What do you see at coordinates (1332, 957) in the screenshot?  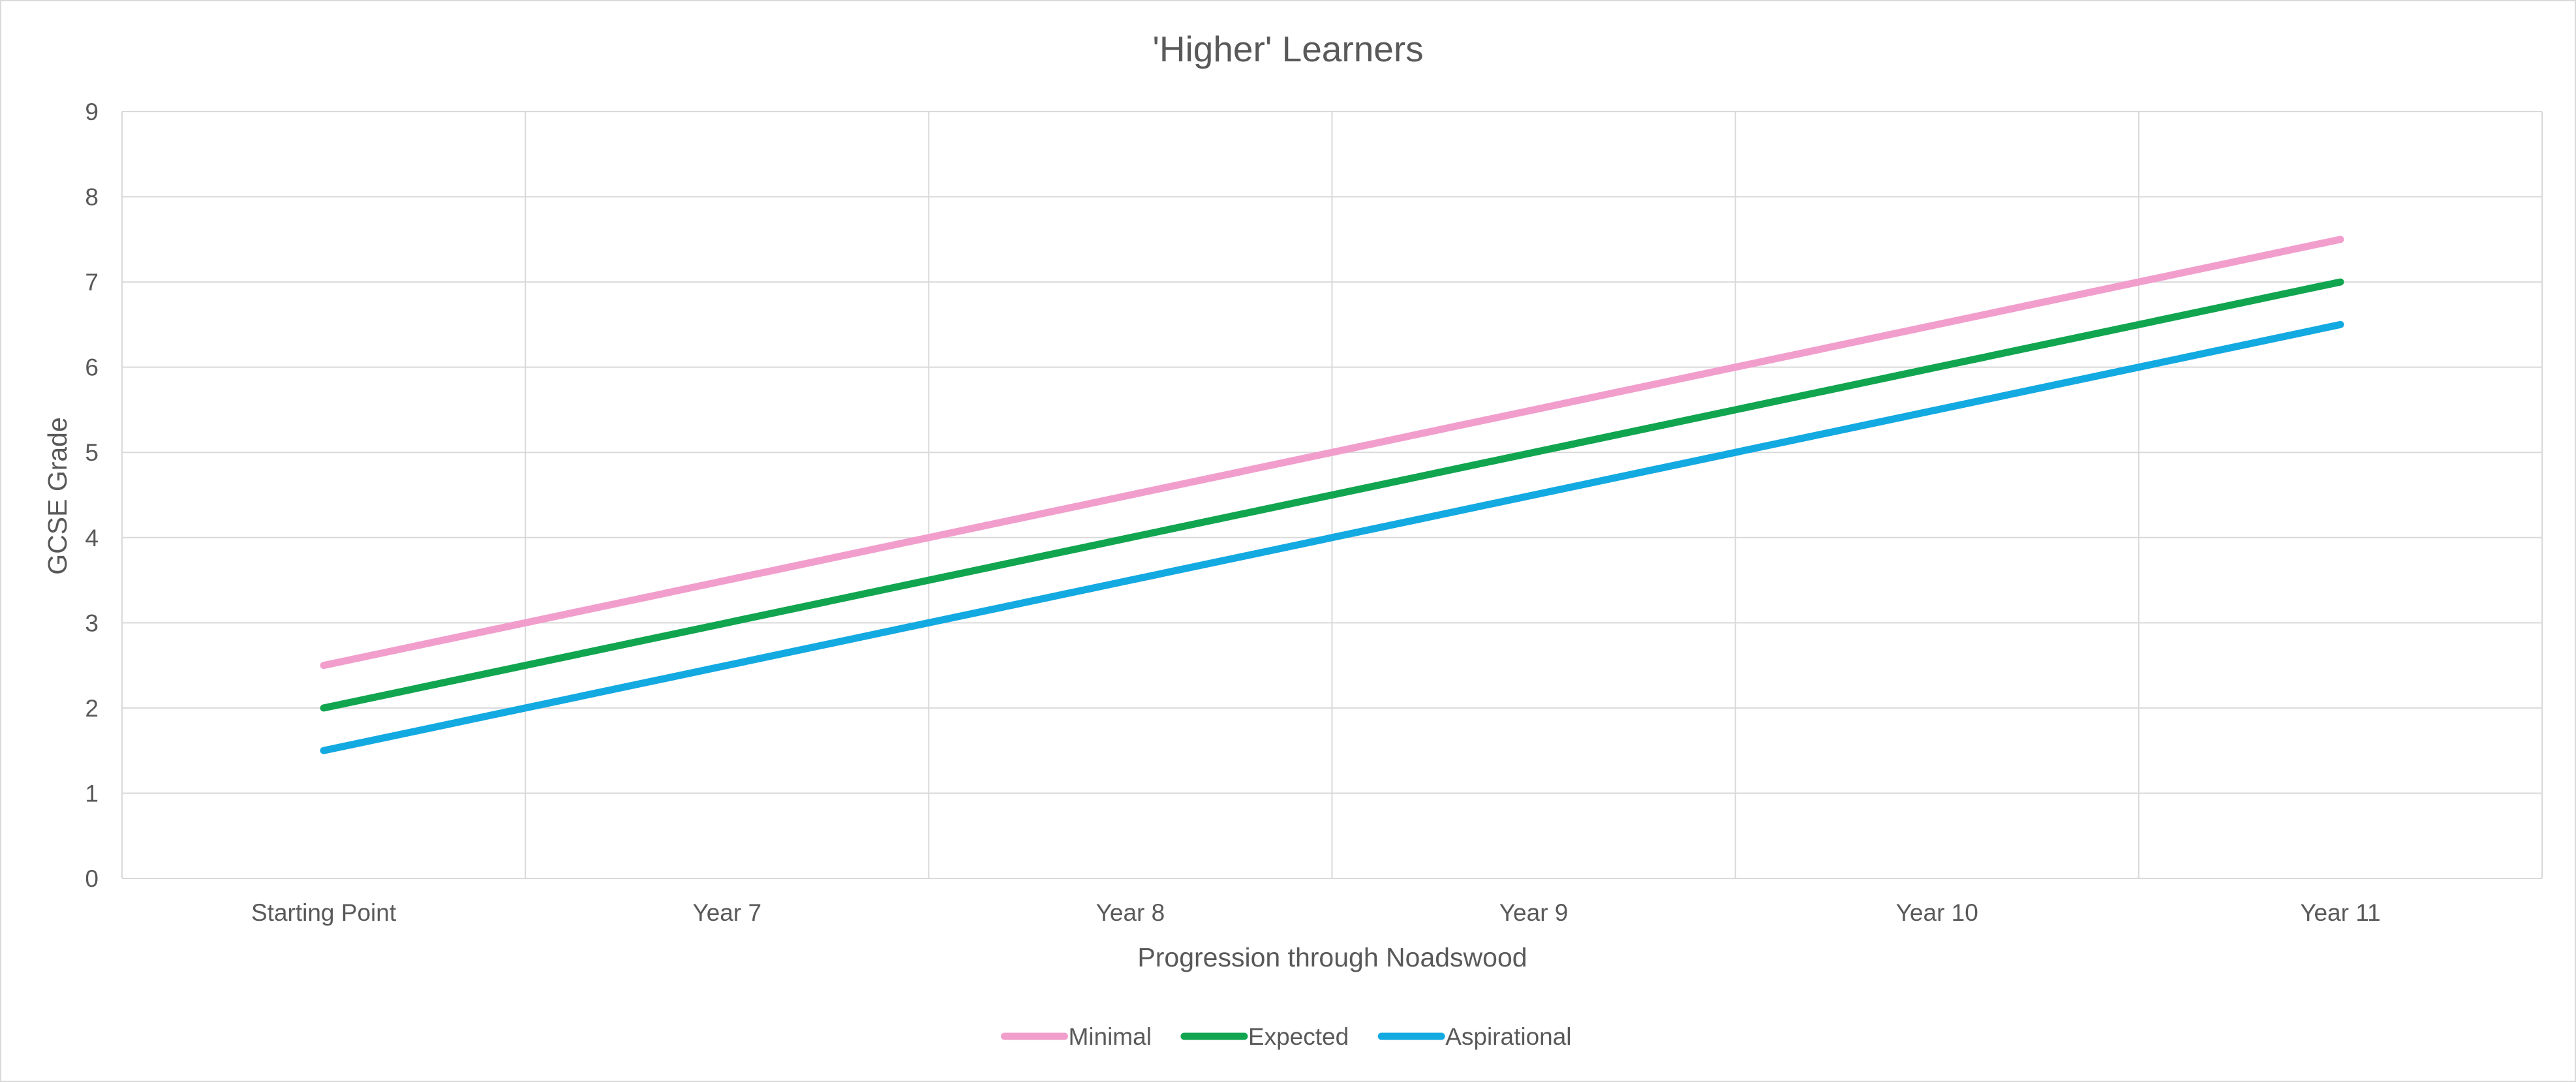 I see `x-axis-title: Progression through Noadswood` at bounding box center [1332, 957].